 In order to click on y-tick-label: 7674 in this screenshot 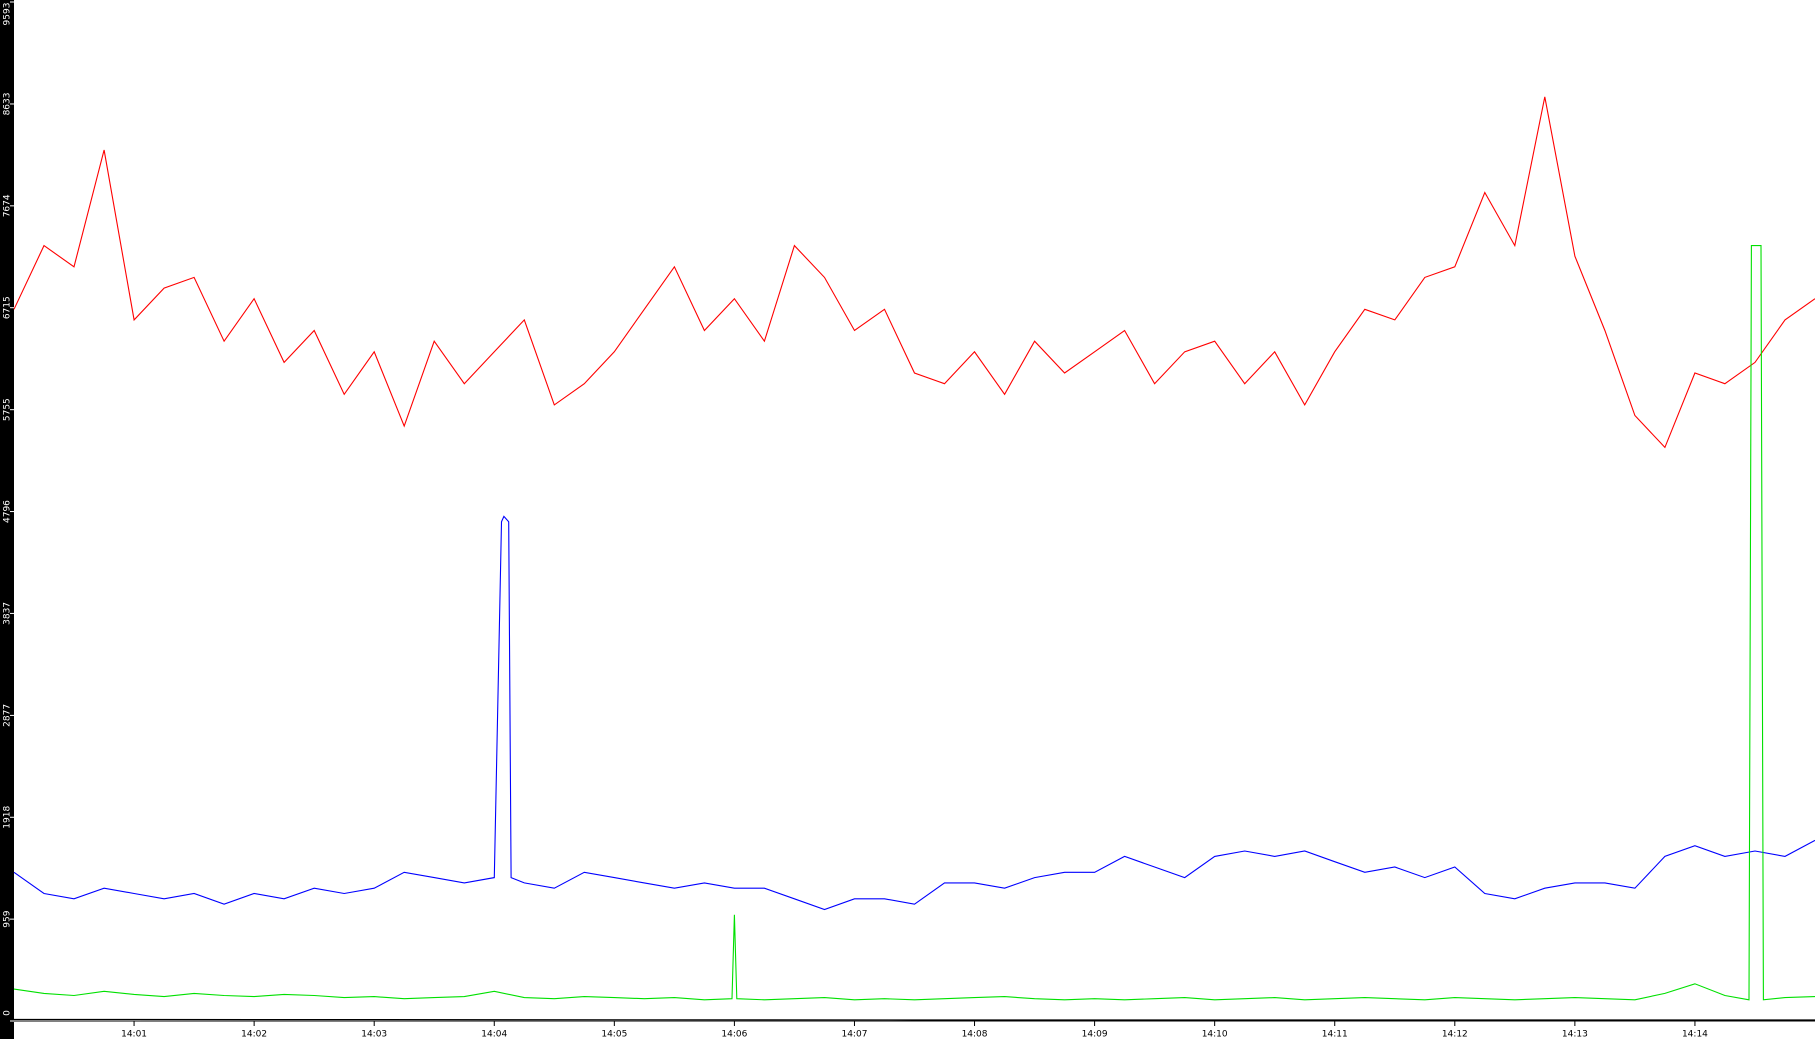, I will do `click(8, 205)`.